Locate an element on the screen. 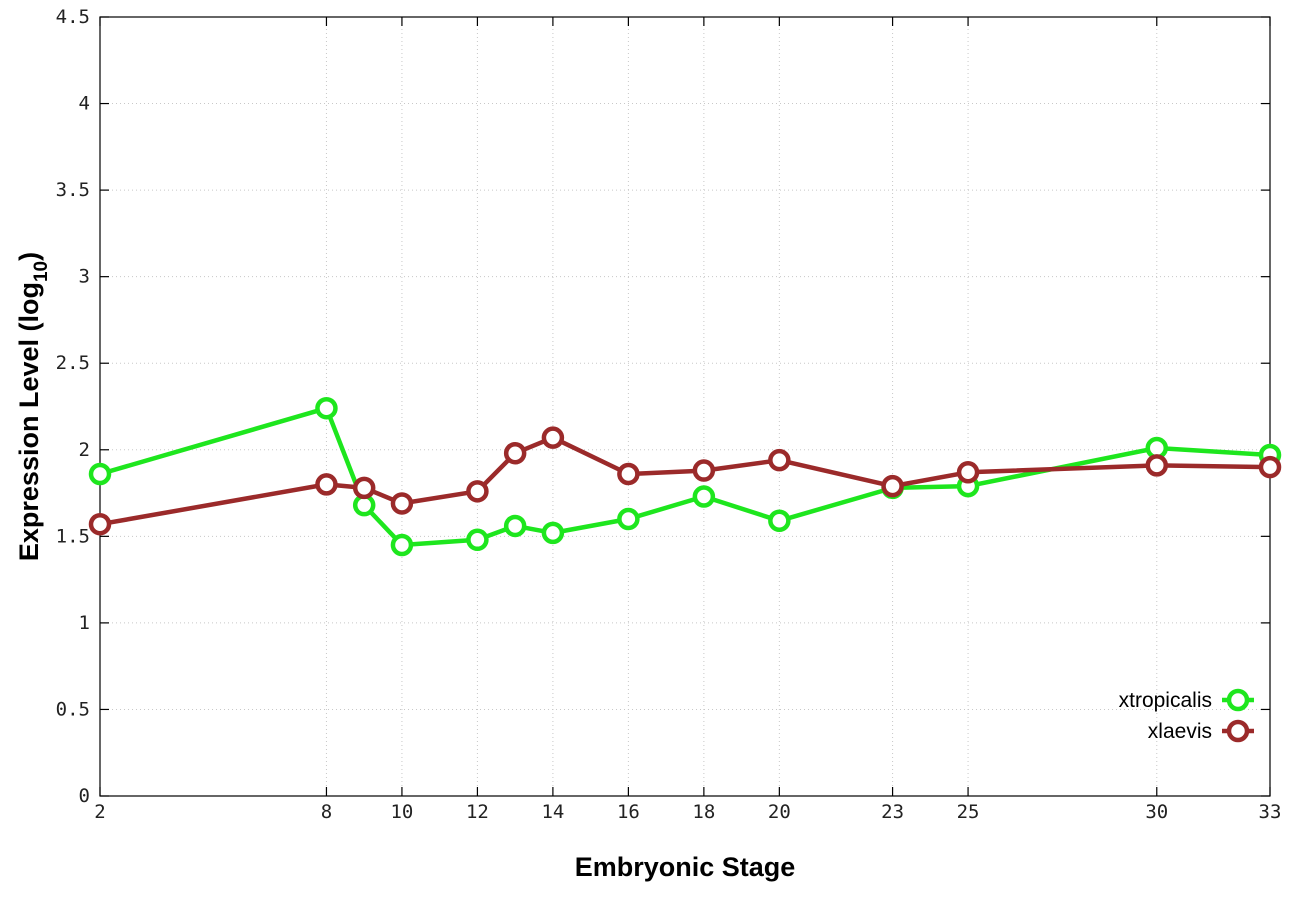 The width and height of the screenshot is (1296, 907). legend-label: xlaevis is located at coordinates (1180, 731).